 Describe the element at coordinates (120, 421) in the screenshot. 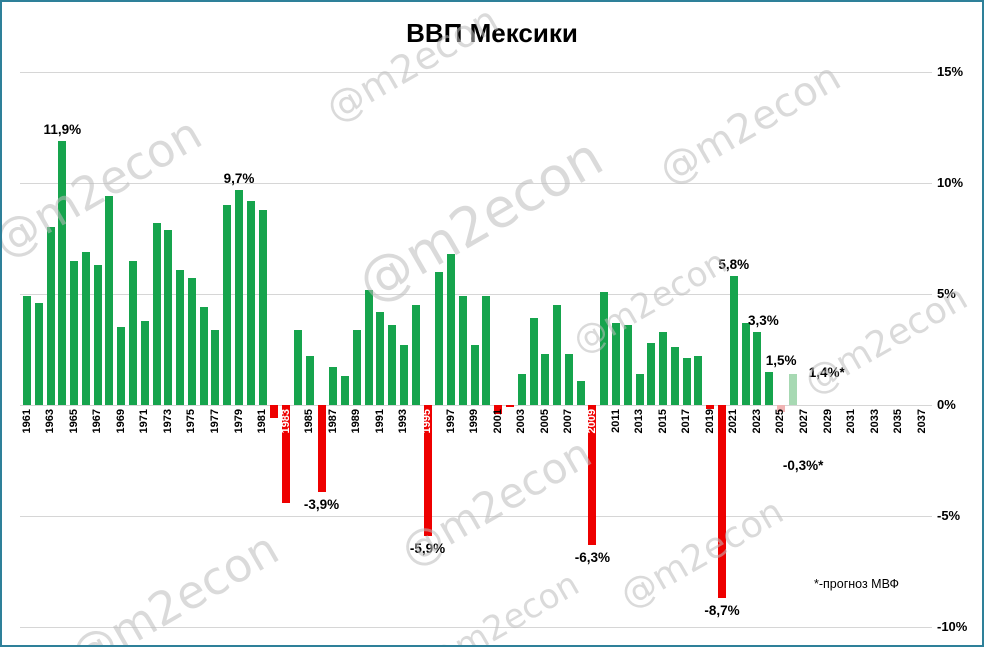

I see `x-axis-label-1969: 1969` at that location.